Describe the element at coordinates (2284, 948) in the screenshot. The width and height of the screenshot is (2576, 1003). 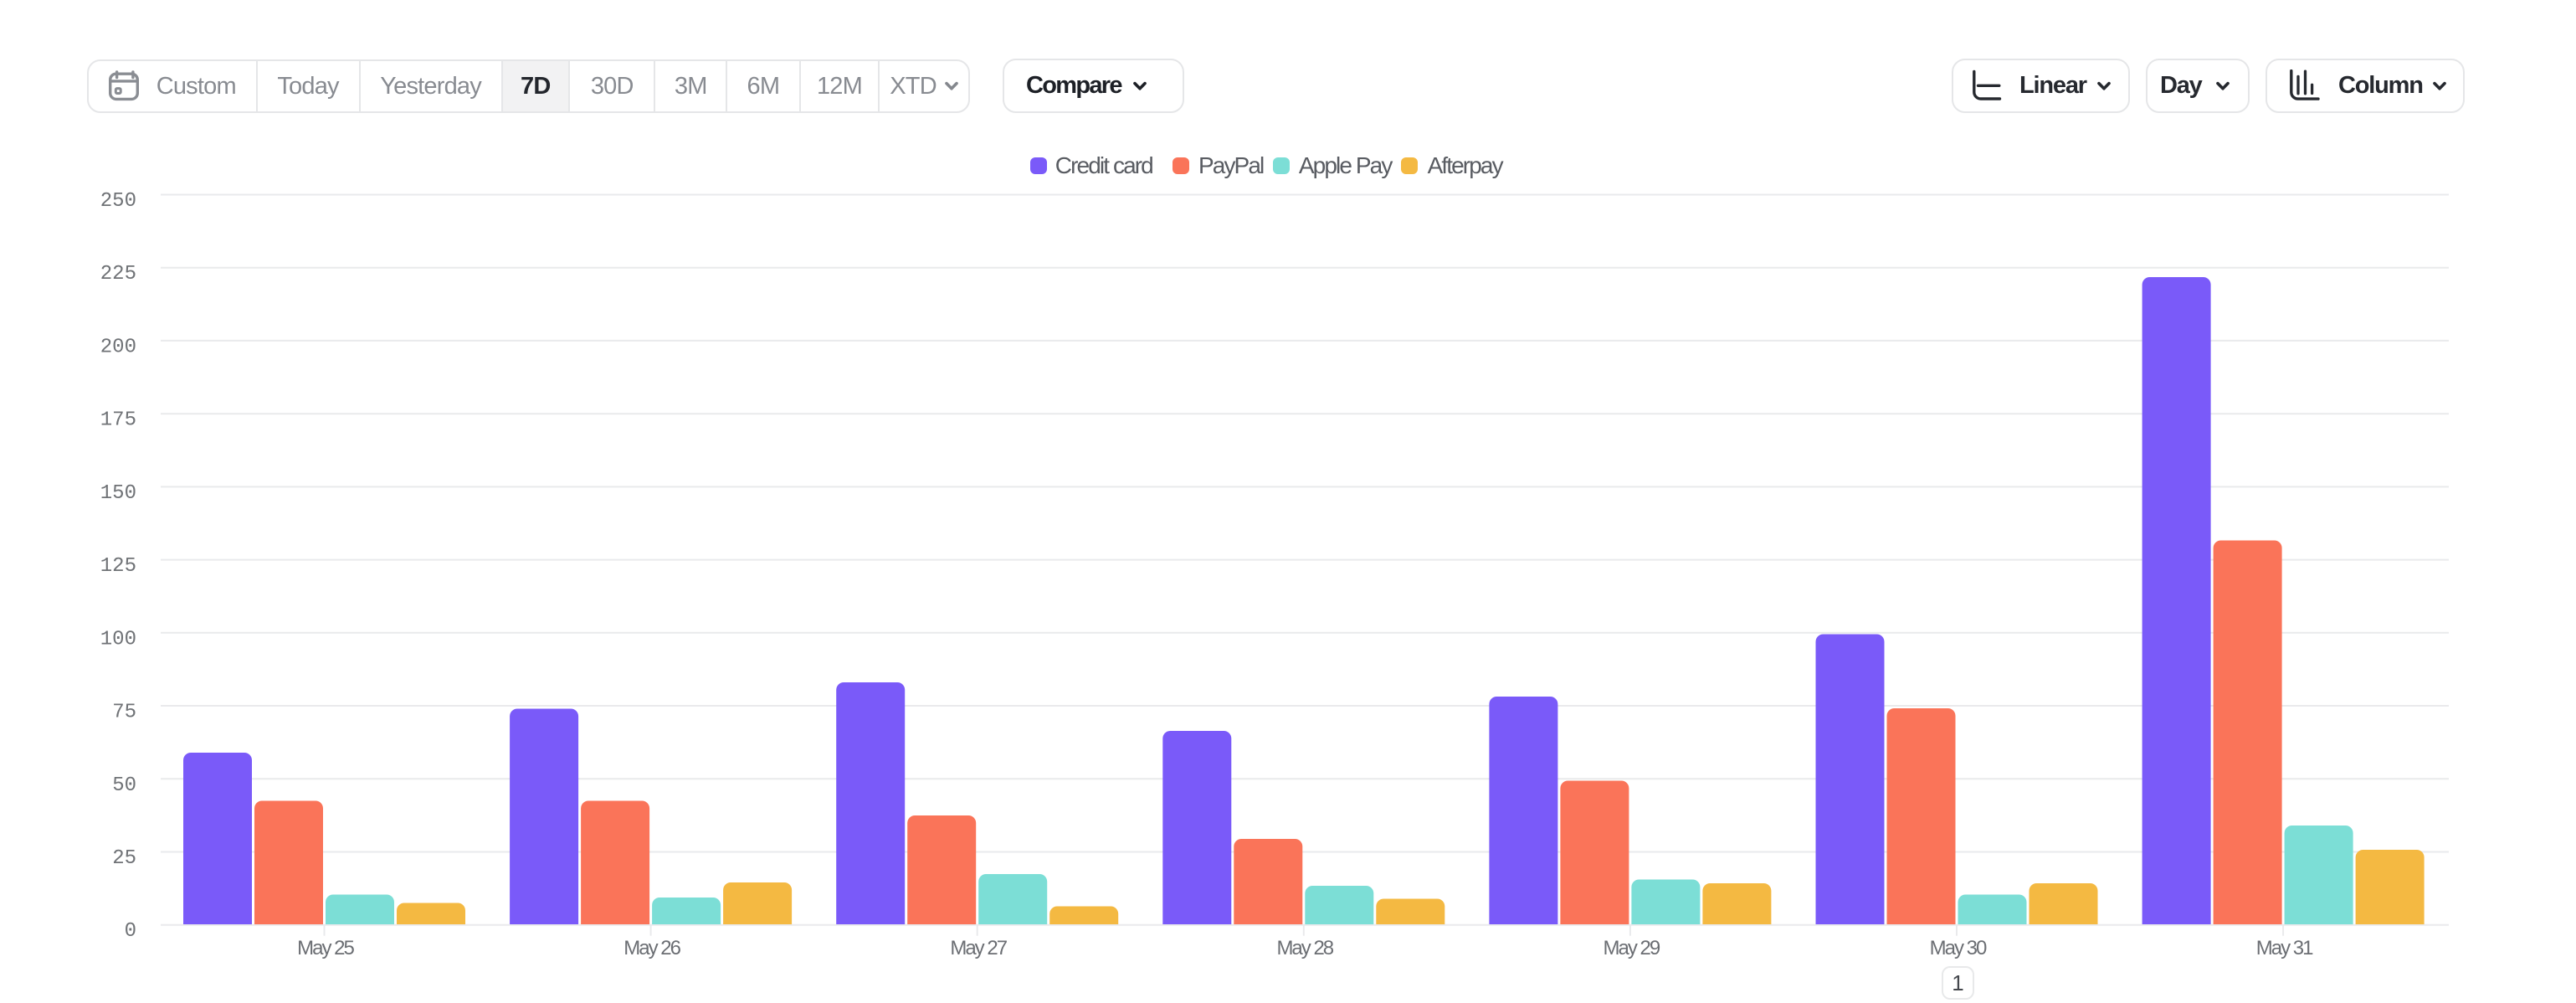
I see `svg-text: May 31` at that location.